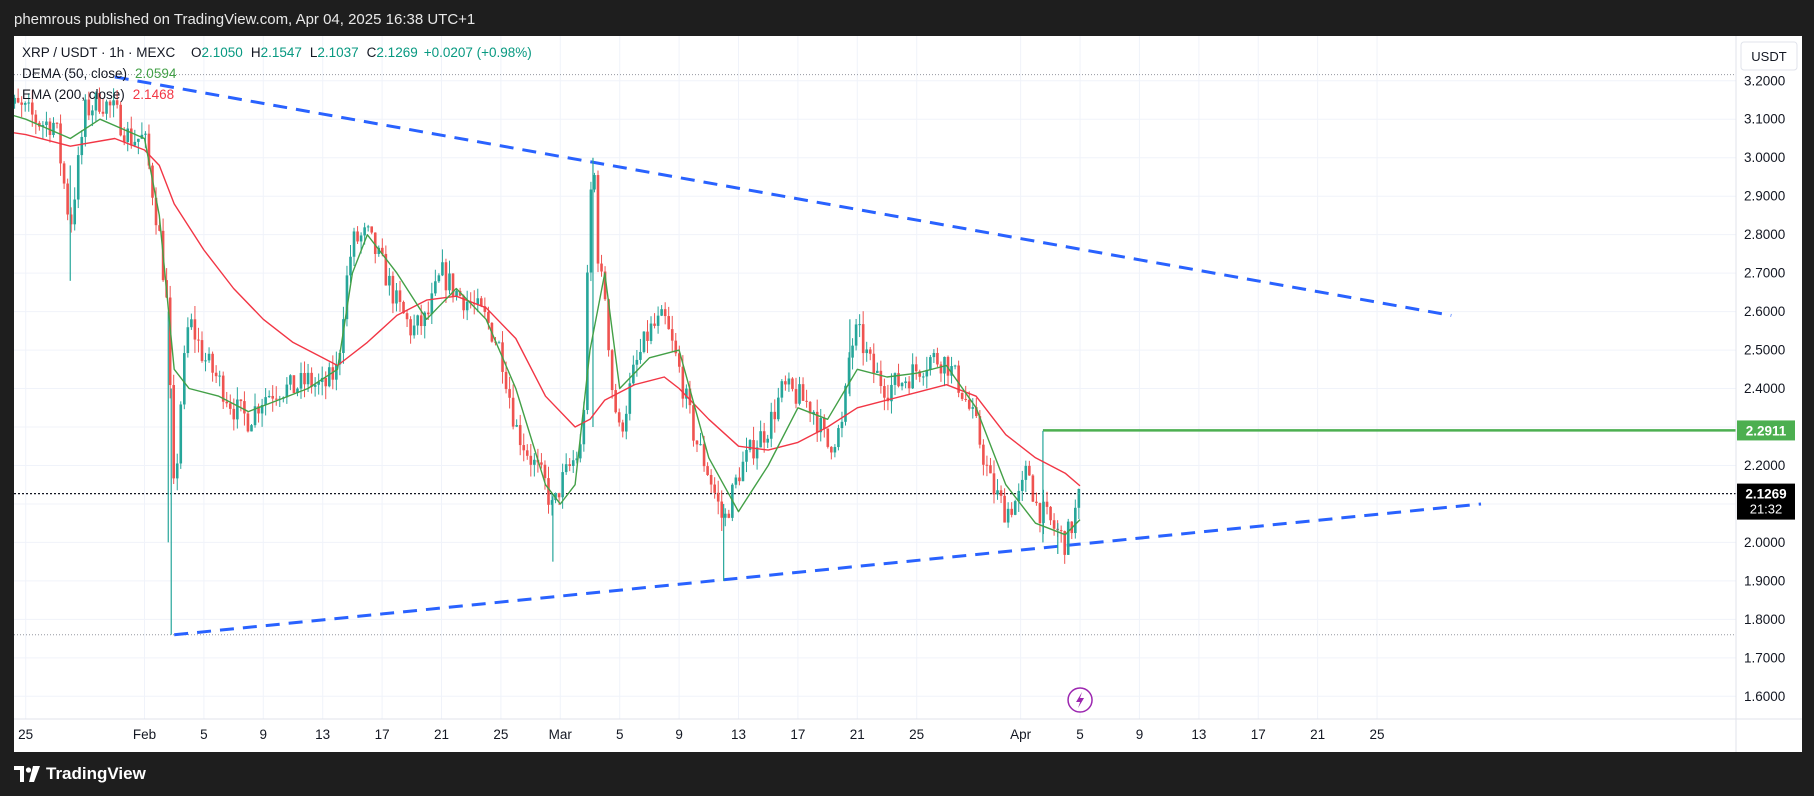  What do you see at coordinates (1764, 196) in the screenshot?
I see `price-tick-label: 2.9000` at bounding box center [1764, 196].